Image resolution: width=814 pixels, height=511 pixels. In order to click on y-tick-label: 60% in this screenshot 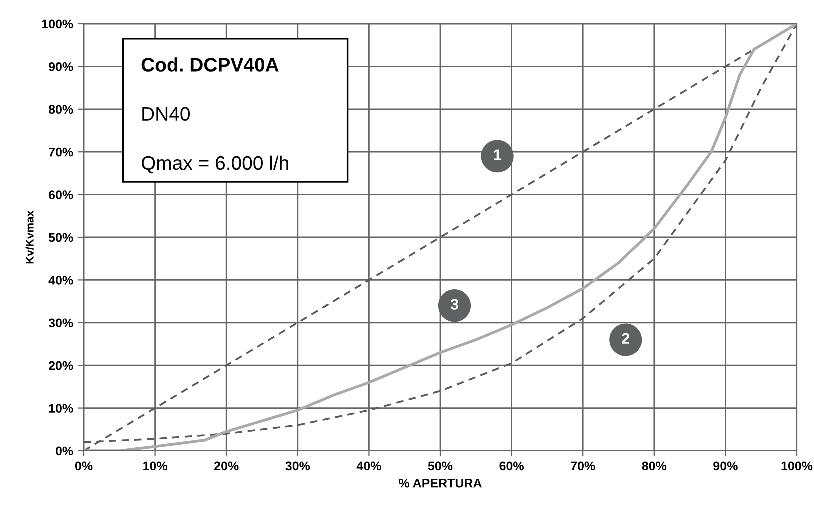, I will do `click(61, 195)`.